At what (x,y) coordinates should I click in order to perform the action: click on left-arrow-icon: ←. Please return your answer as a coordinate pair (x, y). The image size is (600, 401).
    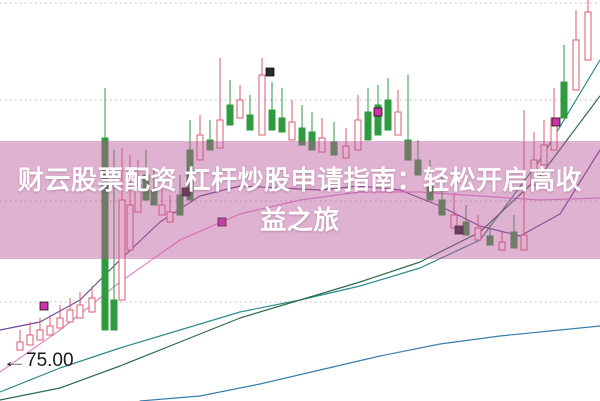
    Looking at the image, I should click on (14, 361).